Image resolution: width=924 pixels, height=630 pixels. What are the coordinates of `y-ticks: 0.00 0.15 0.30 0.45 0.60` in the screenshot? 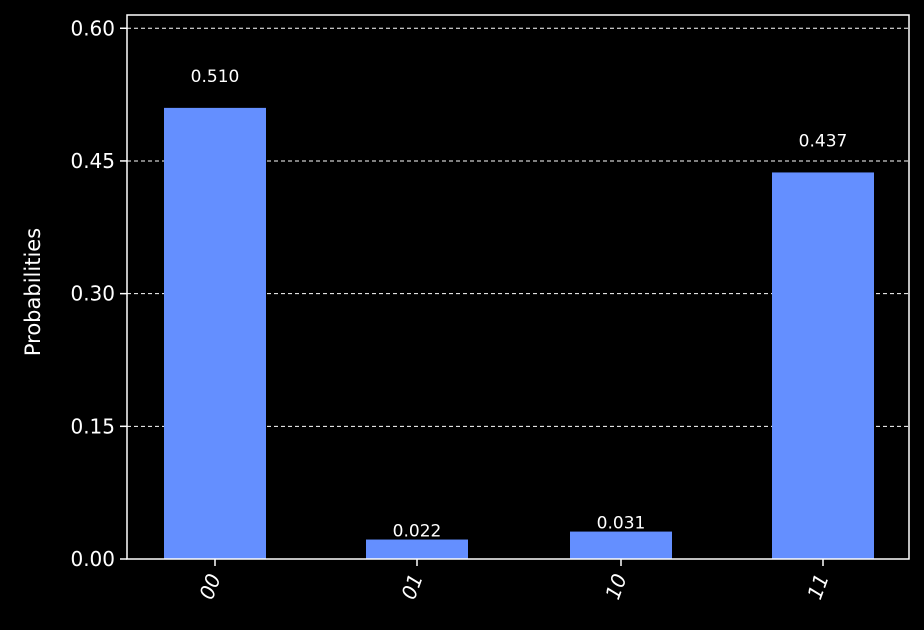 It's located at (98, 293).